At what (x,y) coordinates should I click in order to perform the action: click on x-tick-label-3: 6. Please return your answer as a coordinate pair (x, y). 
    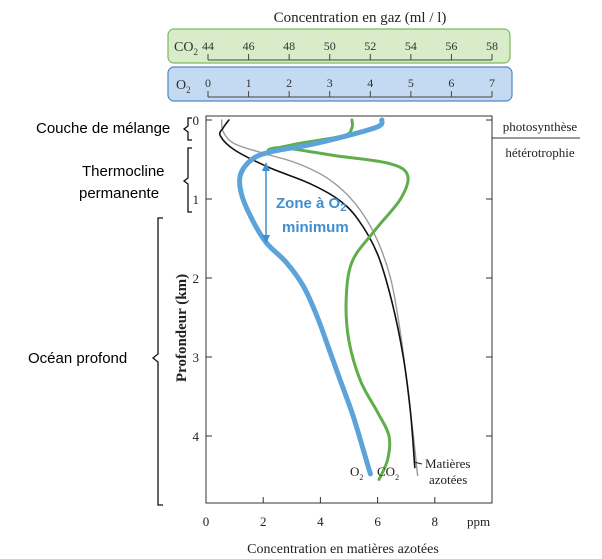
    Looking at the image, I should click on (377, 521).